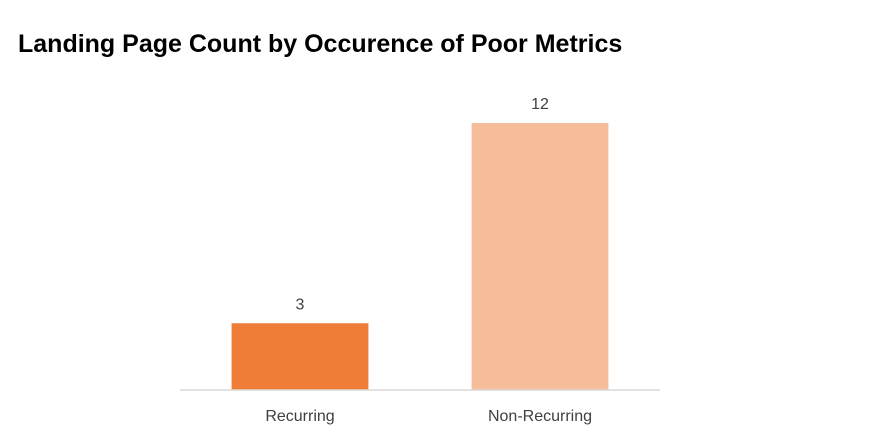 The height and width of the screenshot is (444, 869). What do you see at coordinates (540, 256) in the screenshot?
I see `bar-non-recurring` at bounding box center [540, 256].